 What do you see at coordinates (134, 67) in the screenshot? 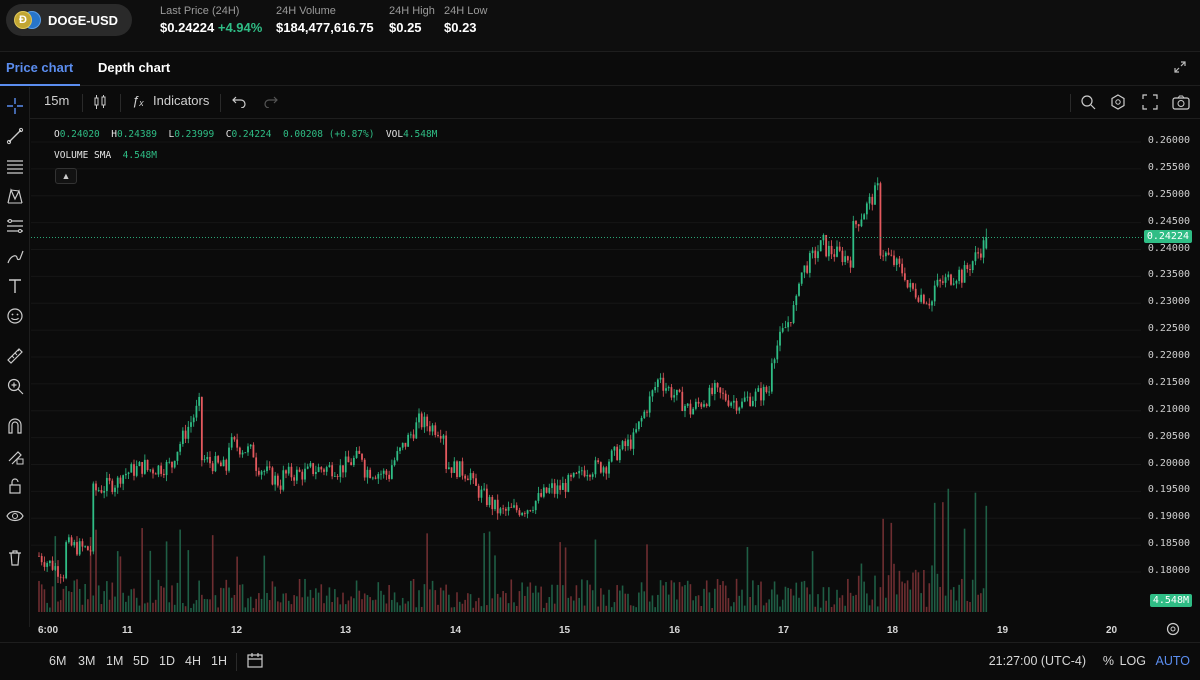
I see `tab-depth-chart: Depth chart` at bounding box center [134, 67].